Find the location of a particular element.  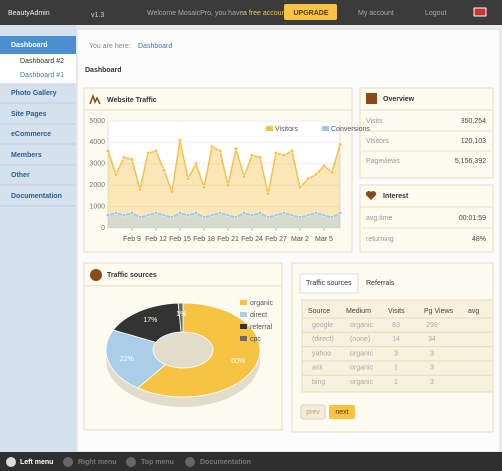

menu-item: Documentation is located at coordinates (36, 196).